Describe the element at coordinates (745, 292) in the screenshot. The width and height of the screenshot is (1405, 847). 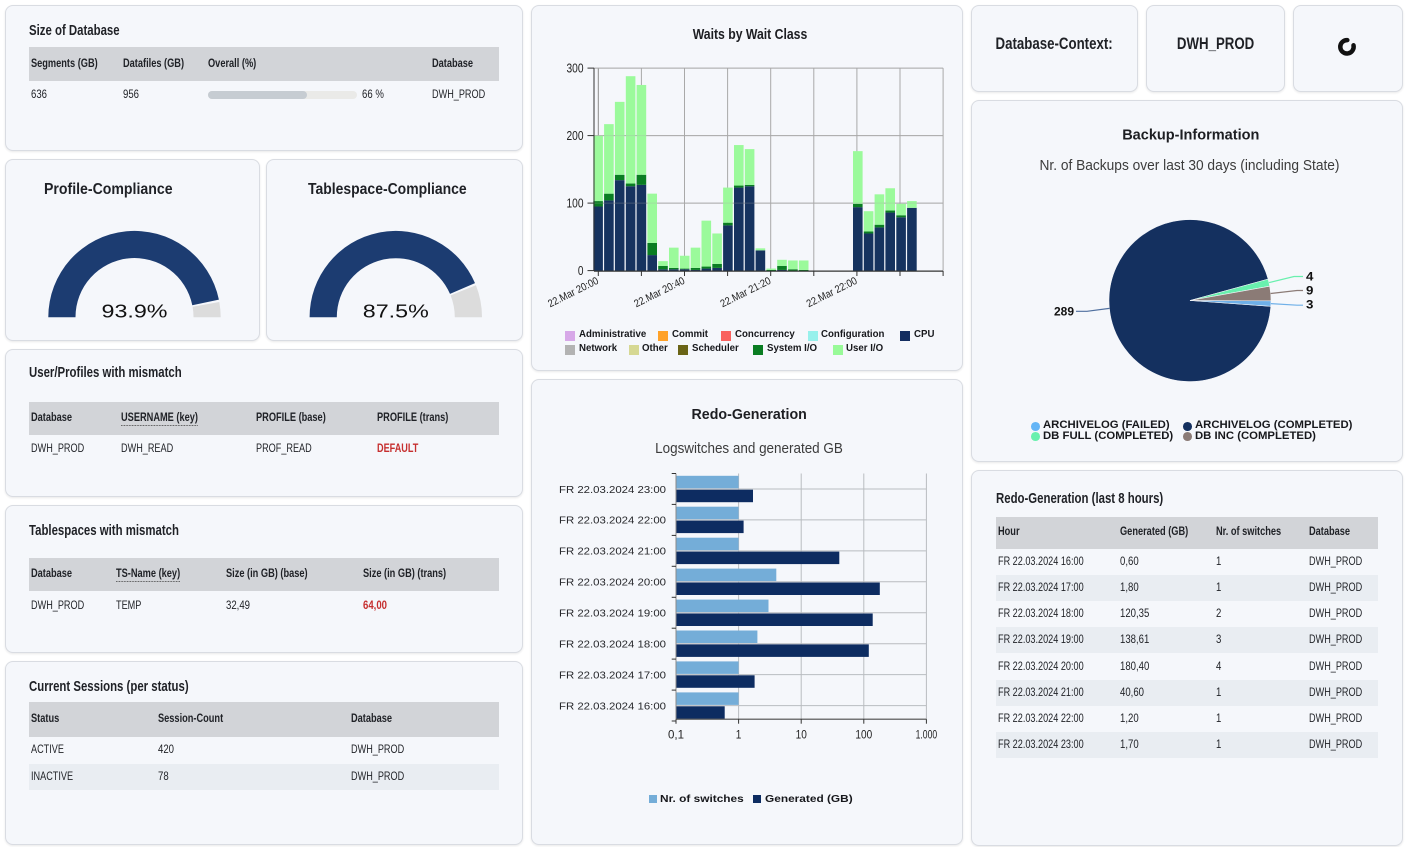
I see `svg-text: 22.Mar 21:20` at that location.